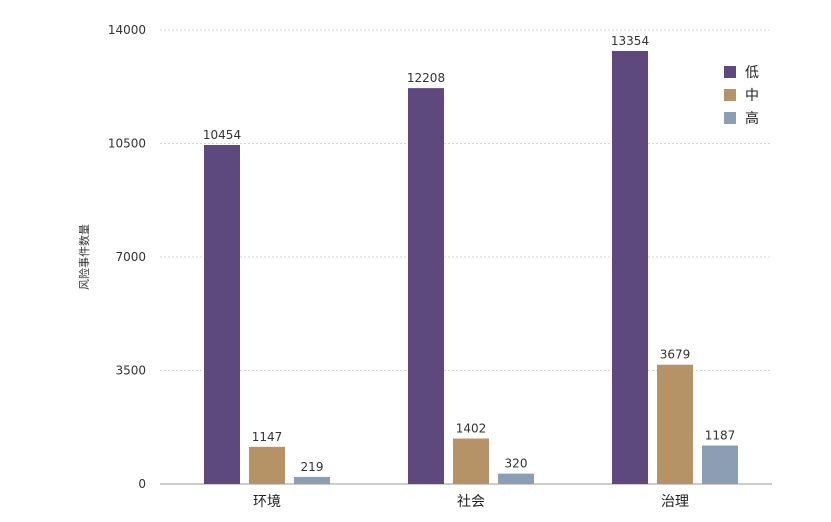 This screenshot has width=831, height=522. What do you see at coordinates (267, 437) in the screenshot?
I see `data-label: 1147` at bounding box center [267, 437].